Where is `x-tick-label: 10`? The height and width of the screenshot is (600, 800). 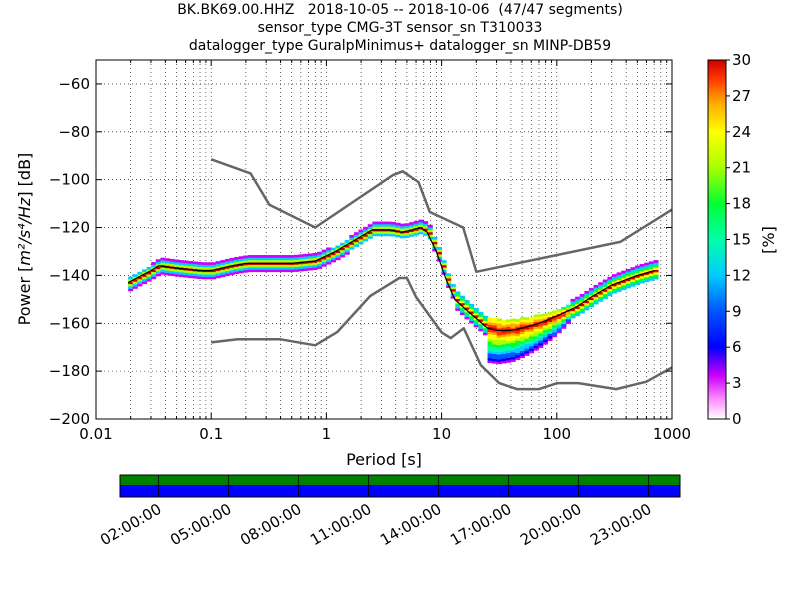 x-tick-label: 10 is located at coordinates (441, 434).